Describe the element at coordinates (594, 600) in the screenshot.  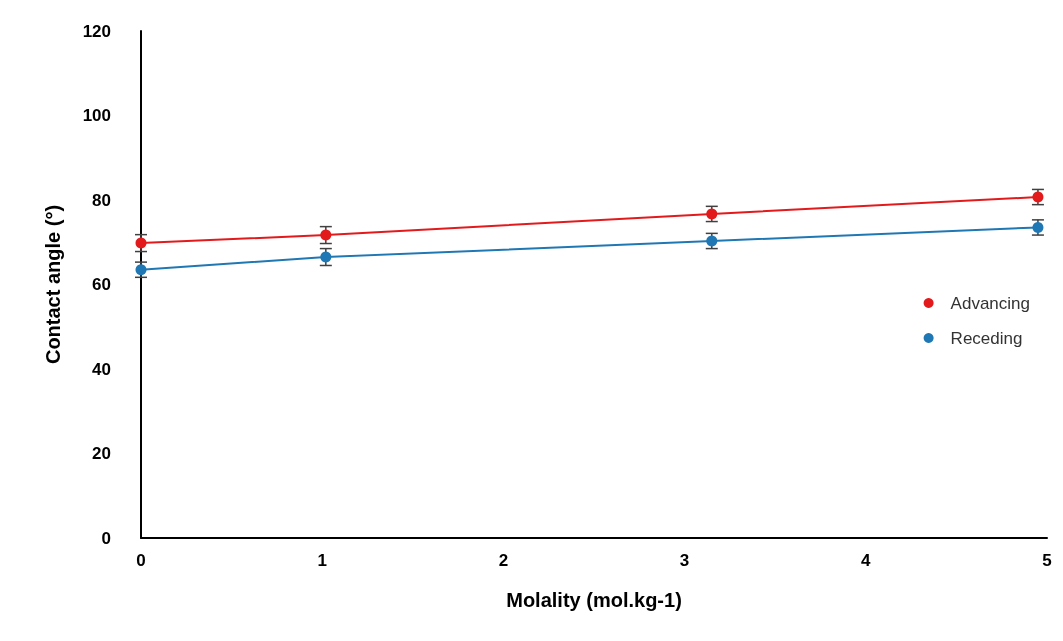
I see `x-axis-title: Molality (mol.kg-1)` at that location.